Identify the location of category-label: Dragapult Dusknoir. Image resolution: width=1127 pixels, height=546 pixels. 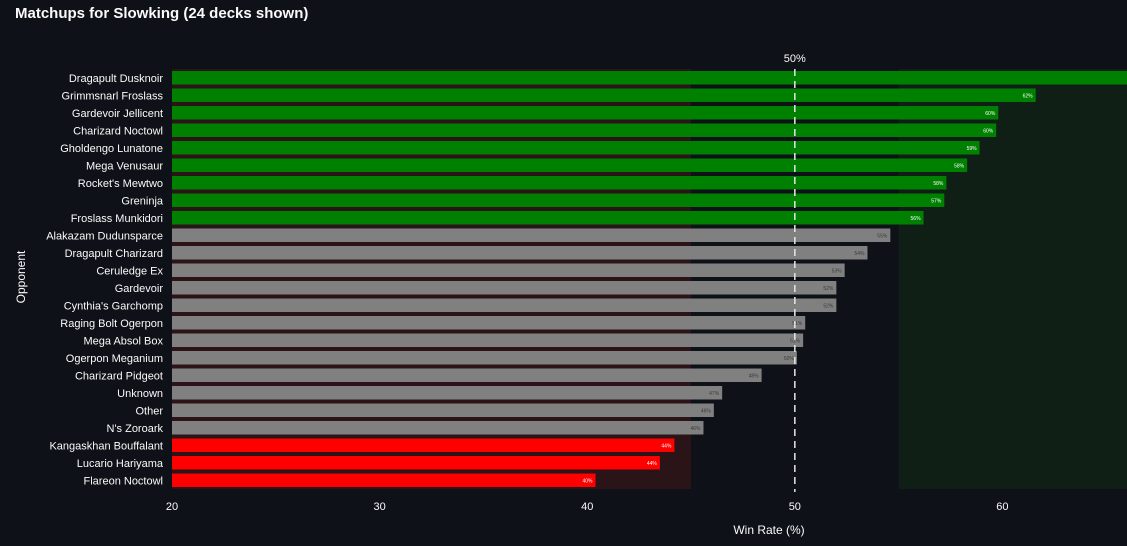
(116, 79).